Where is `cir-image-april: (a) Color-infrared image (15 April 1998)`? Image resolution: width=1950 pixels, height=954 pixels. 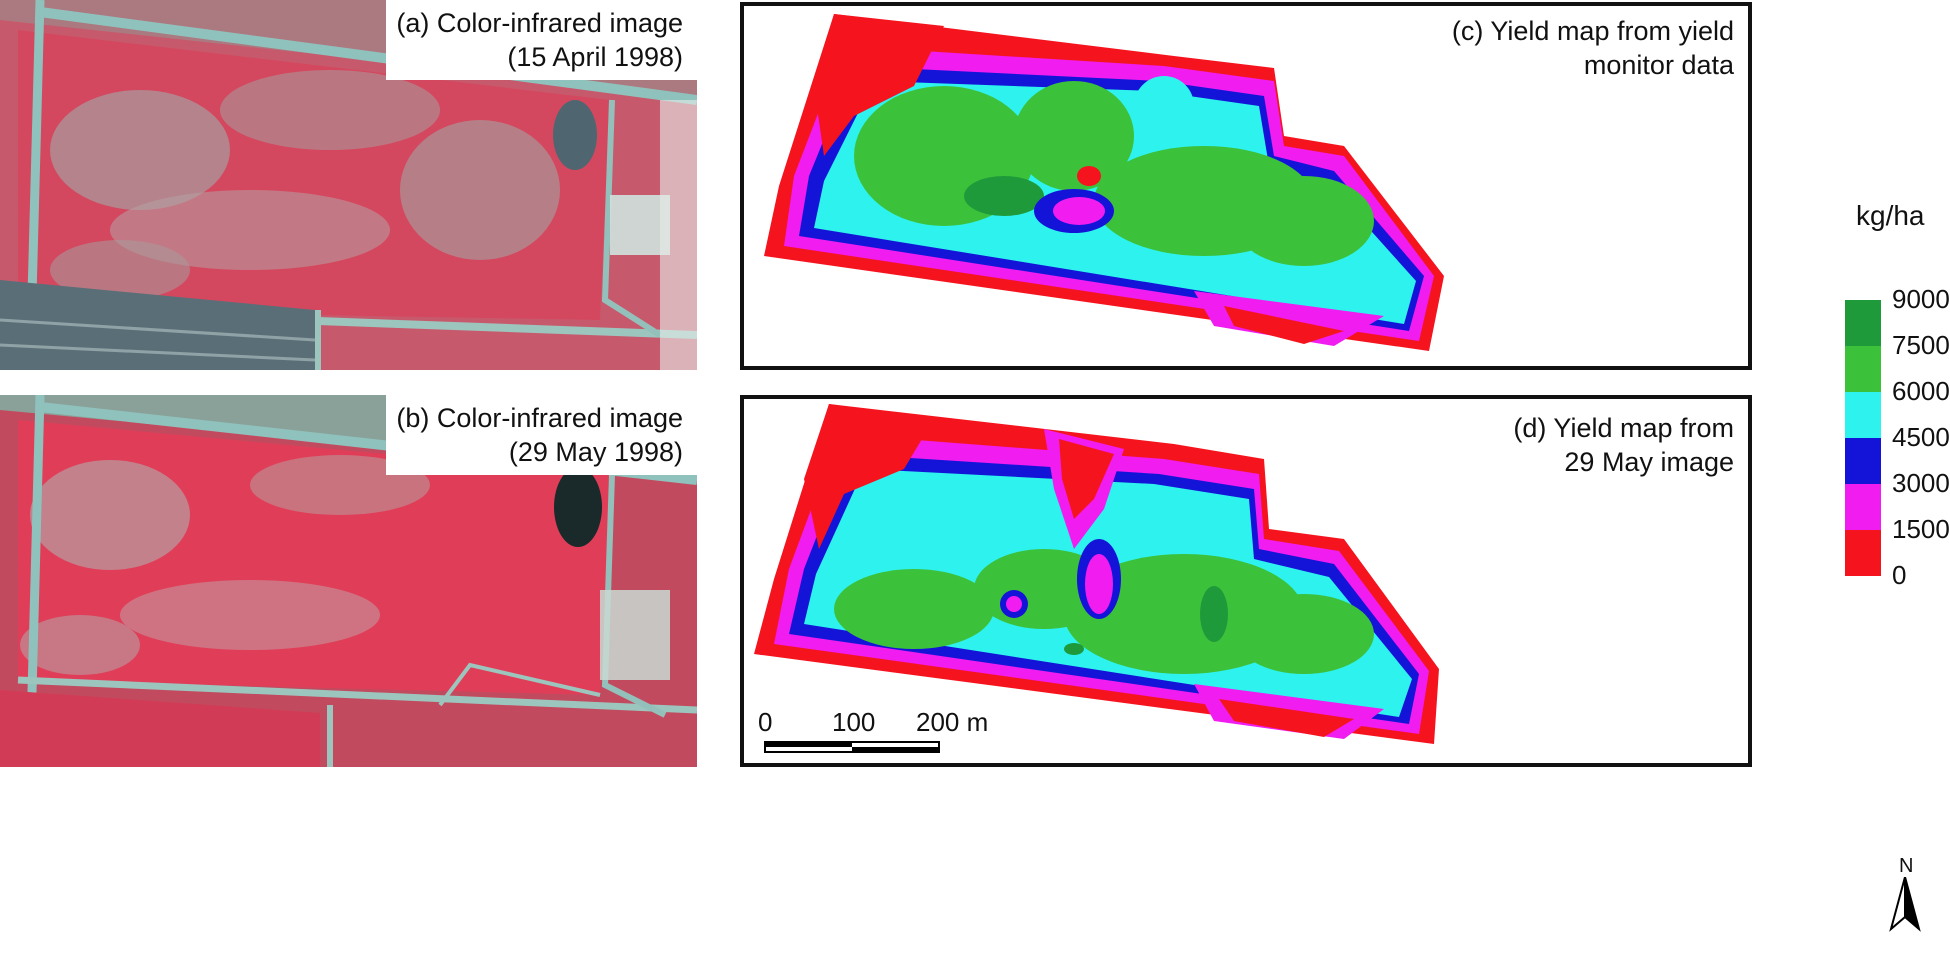 cir-image-april: (a) Color-infrared image (15 April 1998) is located at coordinates (348, 185).